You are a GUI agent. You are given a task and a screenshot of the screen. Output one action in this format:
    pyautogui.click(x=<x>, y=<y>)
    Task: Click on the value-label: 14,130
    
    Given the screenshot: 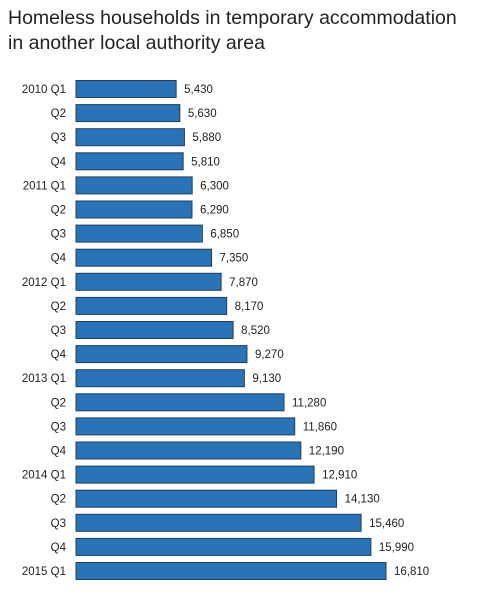 What is the action you would take?
    pyautogui.click(x=362, y=500)
    